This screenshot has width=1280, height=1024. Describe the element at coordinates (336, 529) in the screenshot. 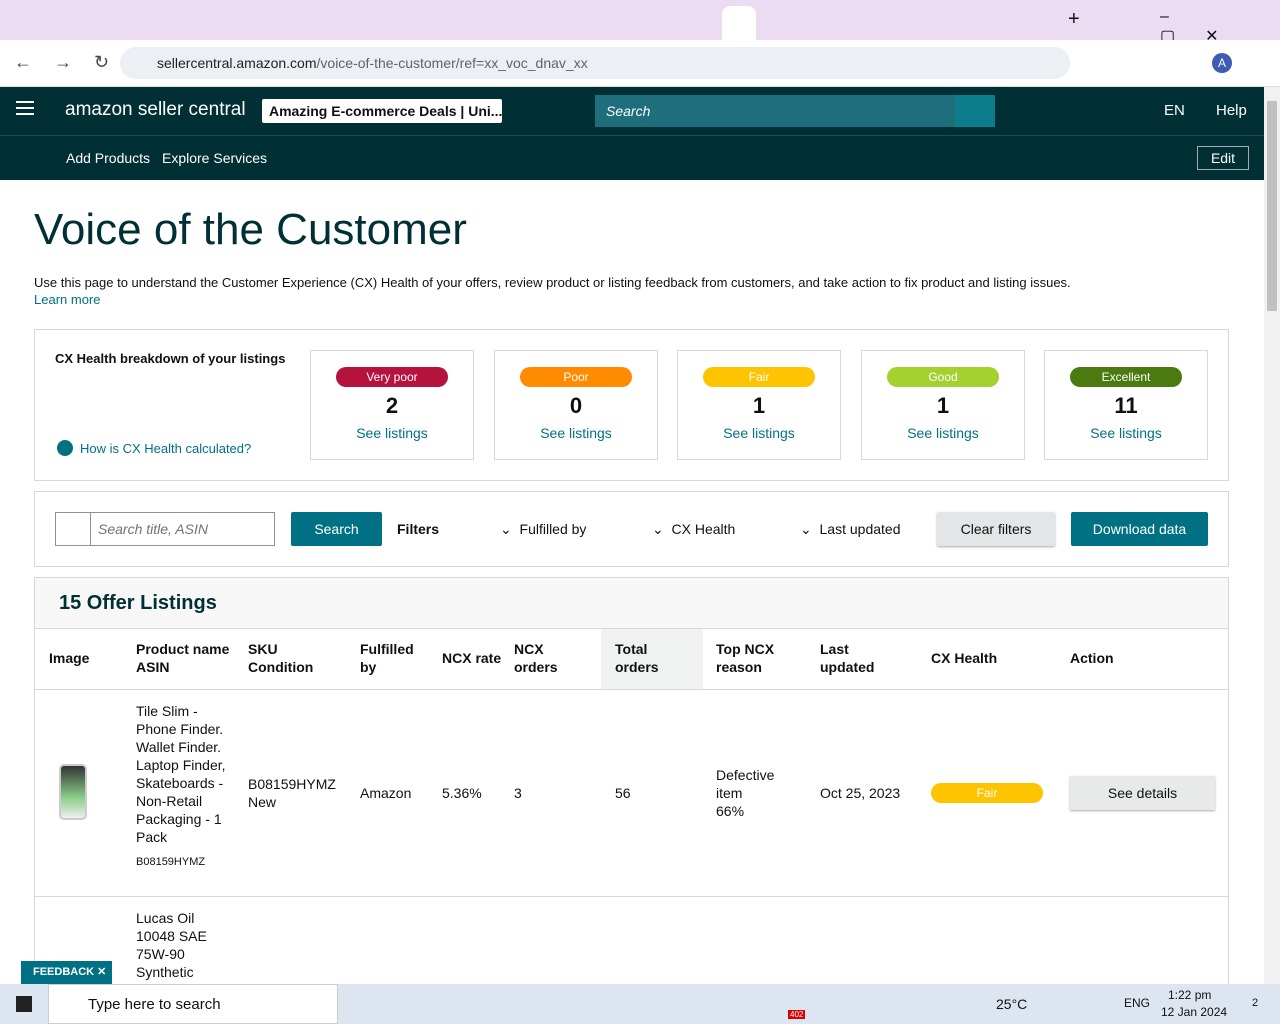

I see `search-button: Search` at that location.